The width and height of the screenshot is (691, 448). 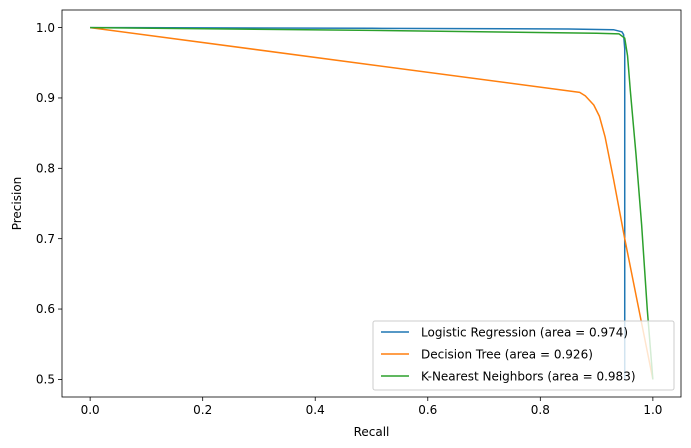 I want to click on x-tick-label: 0.2, so click(x=202, y=410).